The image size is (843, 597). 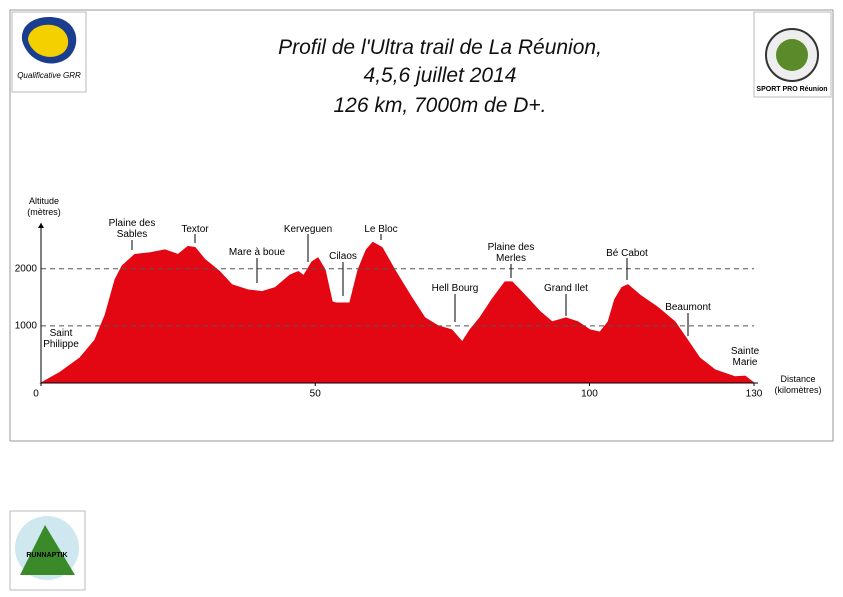 I want to click on annotation: Saint Philippe, so click(x=61, y=339).